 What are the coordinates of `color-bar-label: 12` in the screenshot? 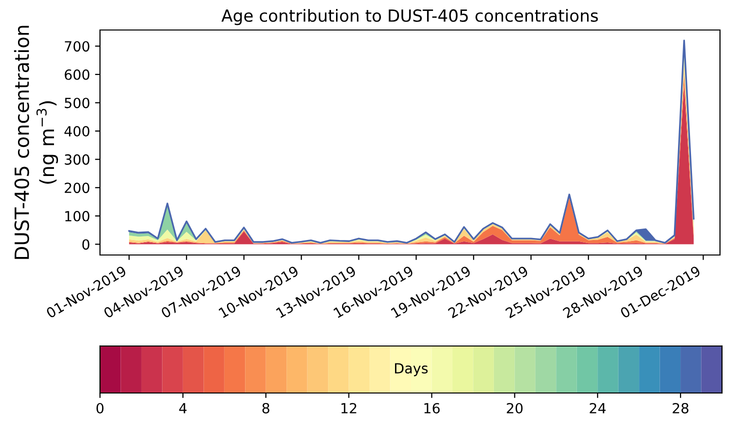 It's located at (348, 408).